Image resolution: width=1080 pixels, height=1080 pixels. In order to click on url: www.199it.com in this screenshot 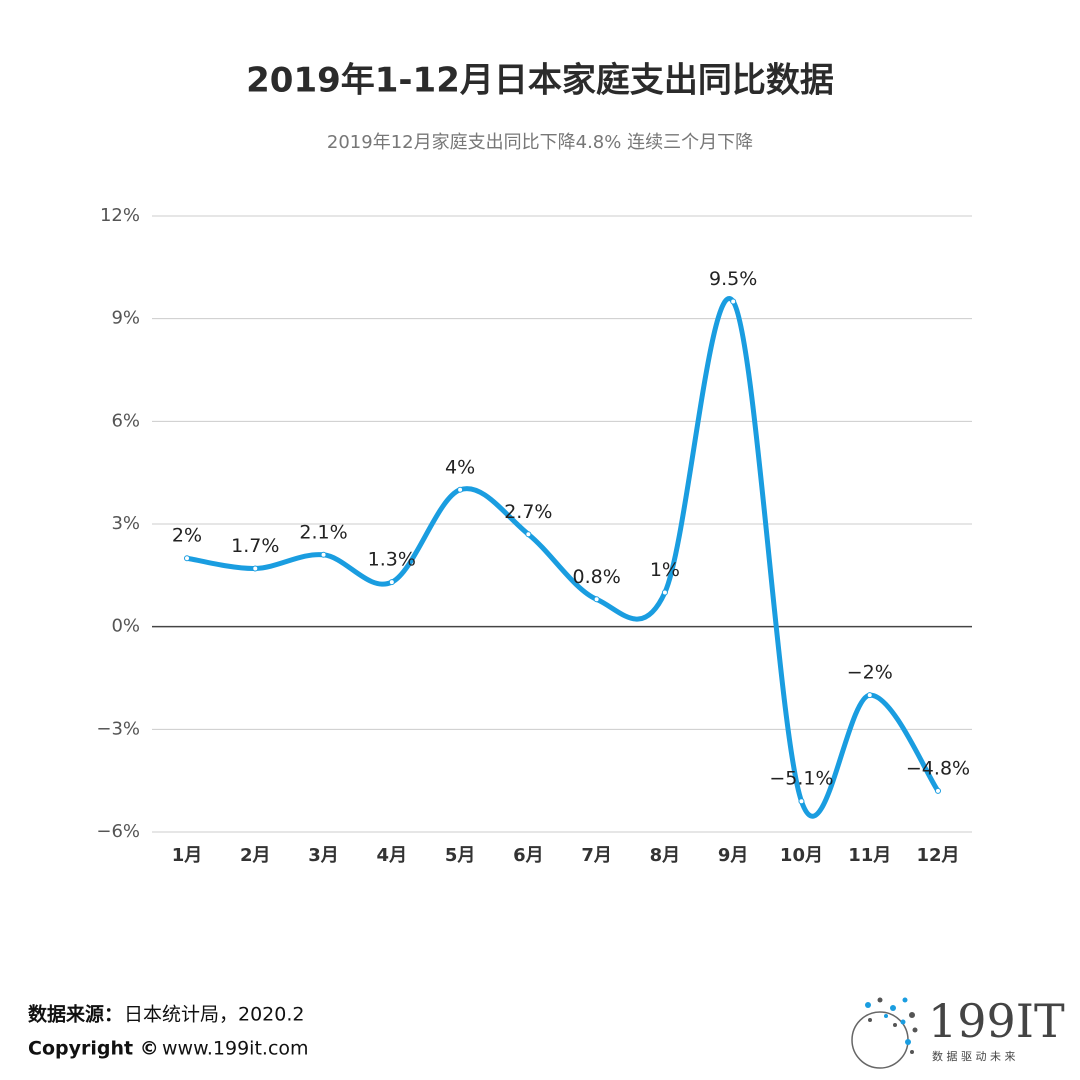, I will do `click(235, 1049)`.